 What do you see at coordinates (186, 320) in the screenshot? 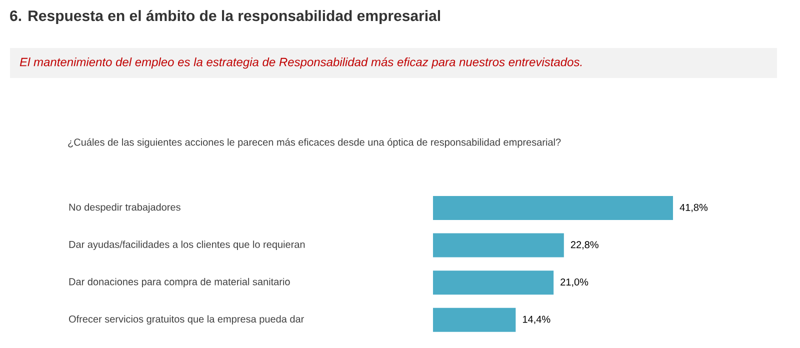
I see `y-tick-label: Ofrecer servicios gratuitos que la empresa pueda dar` at bounding box center [186, 320].